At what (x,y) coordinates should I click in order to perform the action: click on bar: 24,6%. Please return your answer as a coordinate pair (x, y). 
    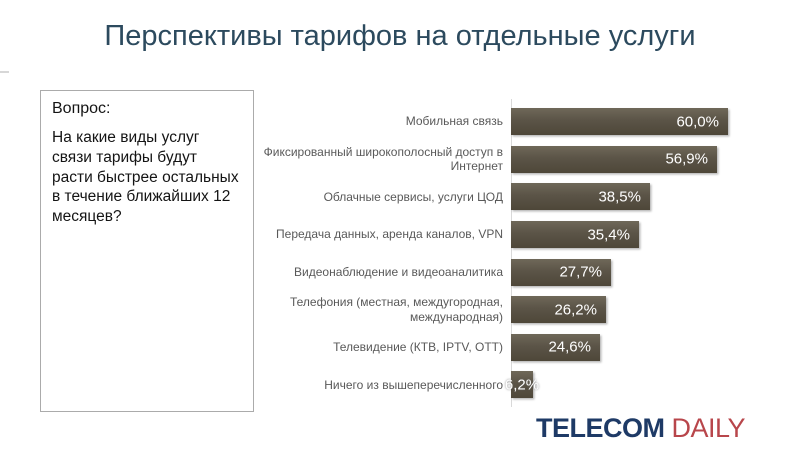
    Looking at the image, I should click on (555, 347).